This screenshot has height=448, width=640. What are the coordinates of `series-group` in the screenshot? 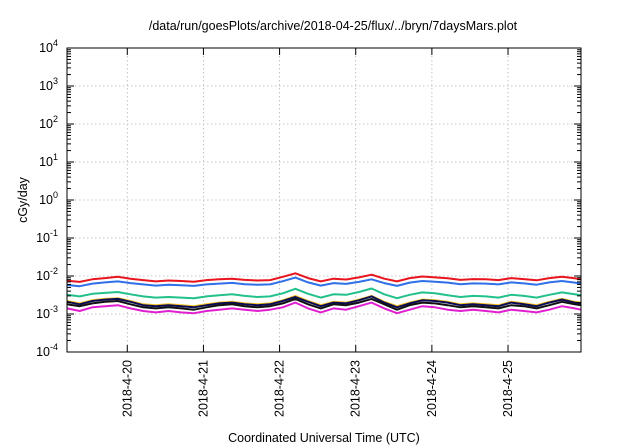 It's located at (324, 293).